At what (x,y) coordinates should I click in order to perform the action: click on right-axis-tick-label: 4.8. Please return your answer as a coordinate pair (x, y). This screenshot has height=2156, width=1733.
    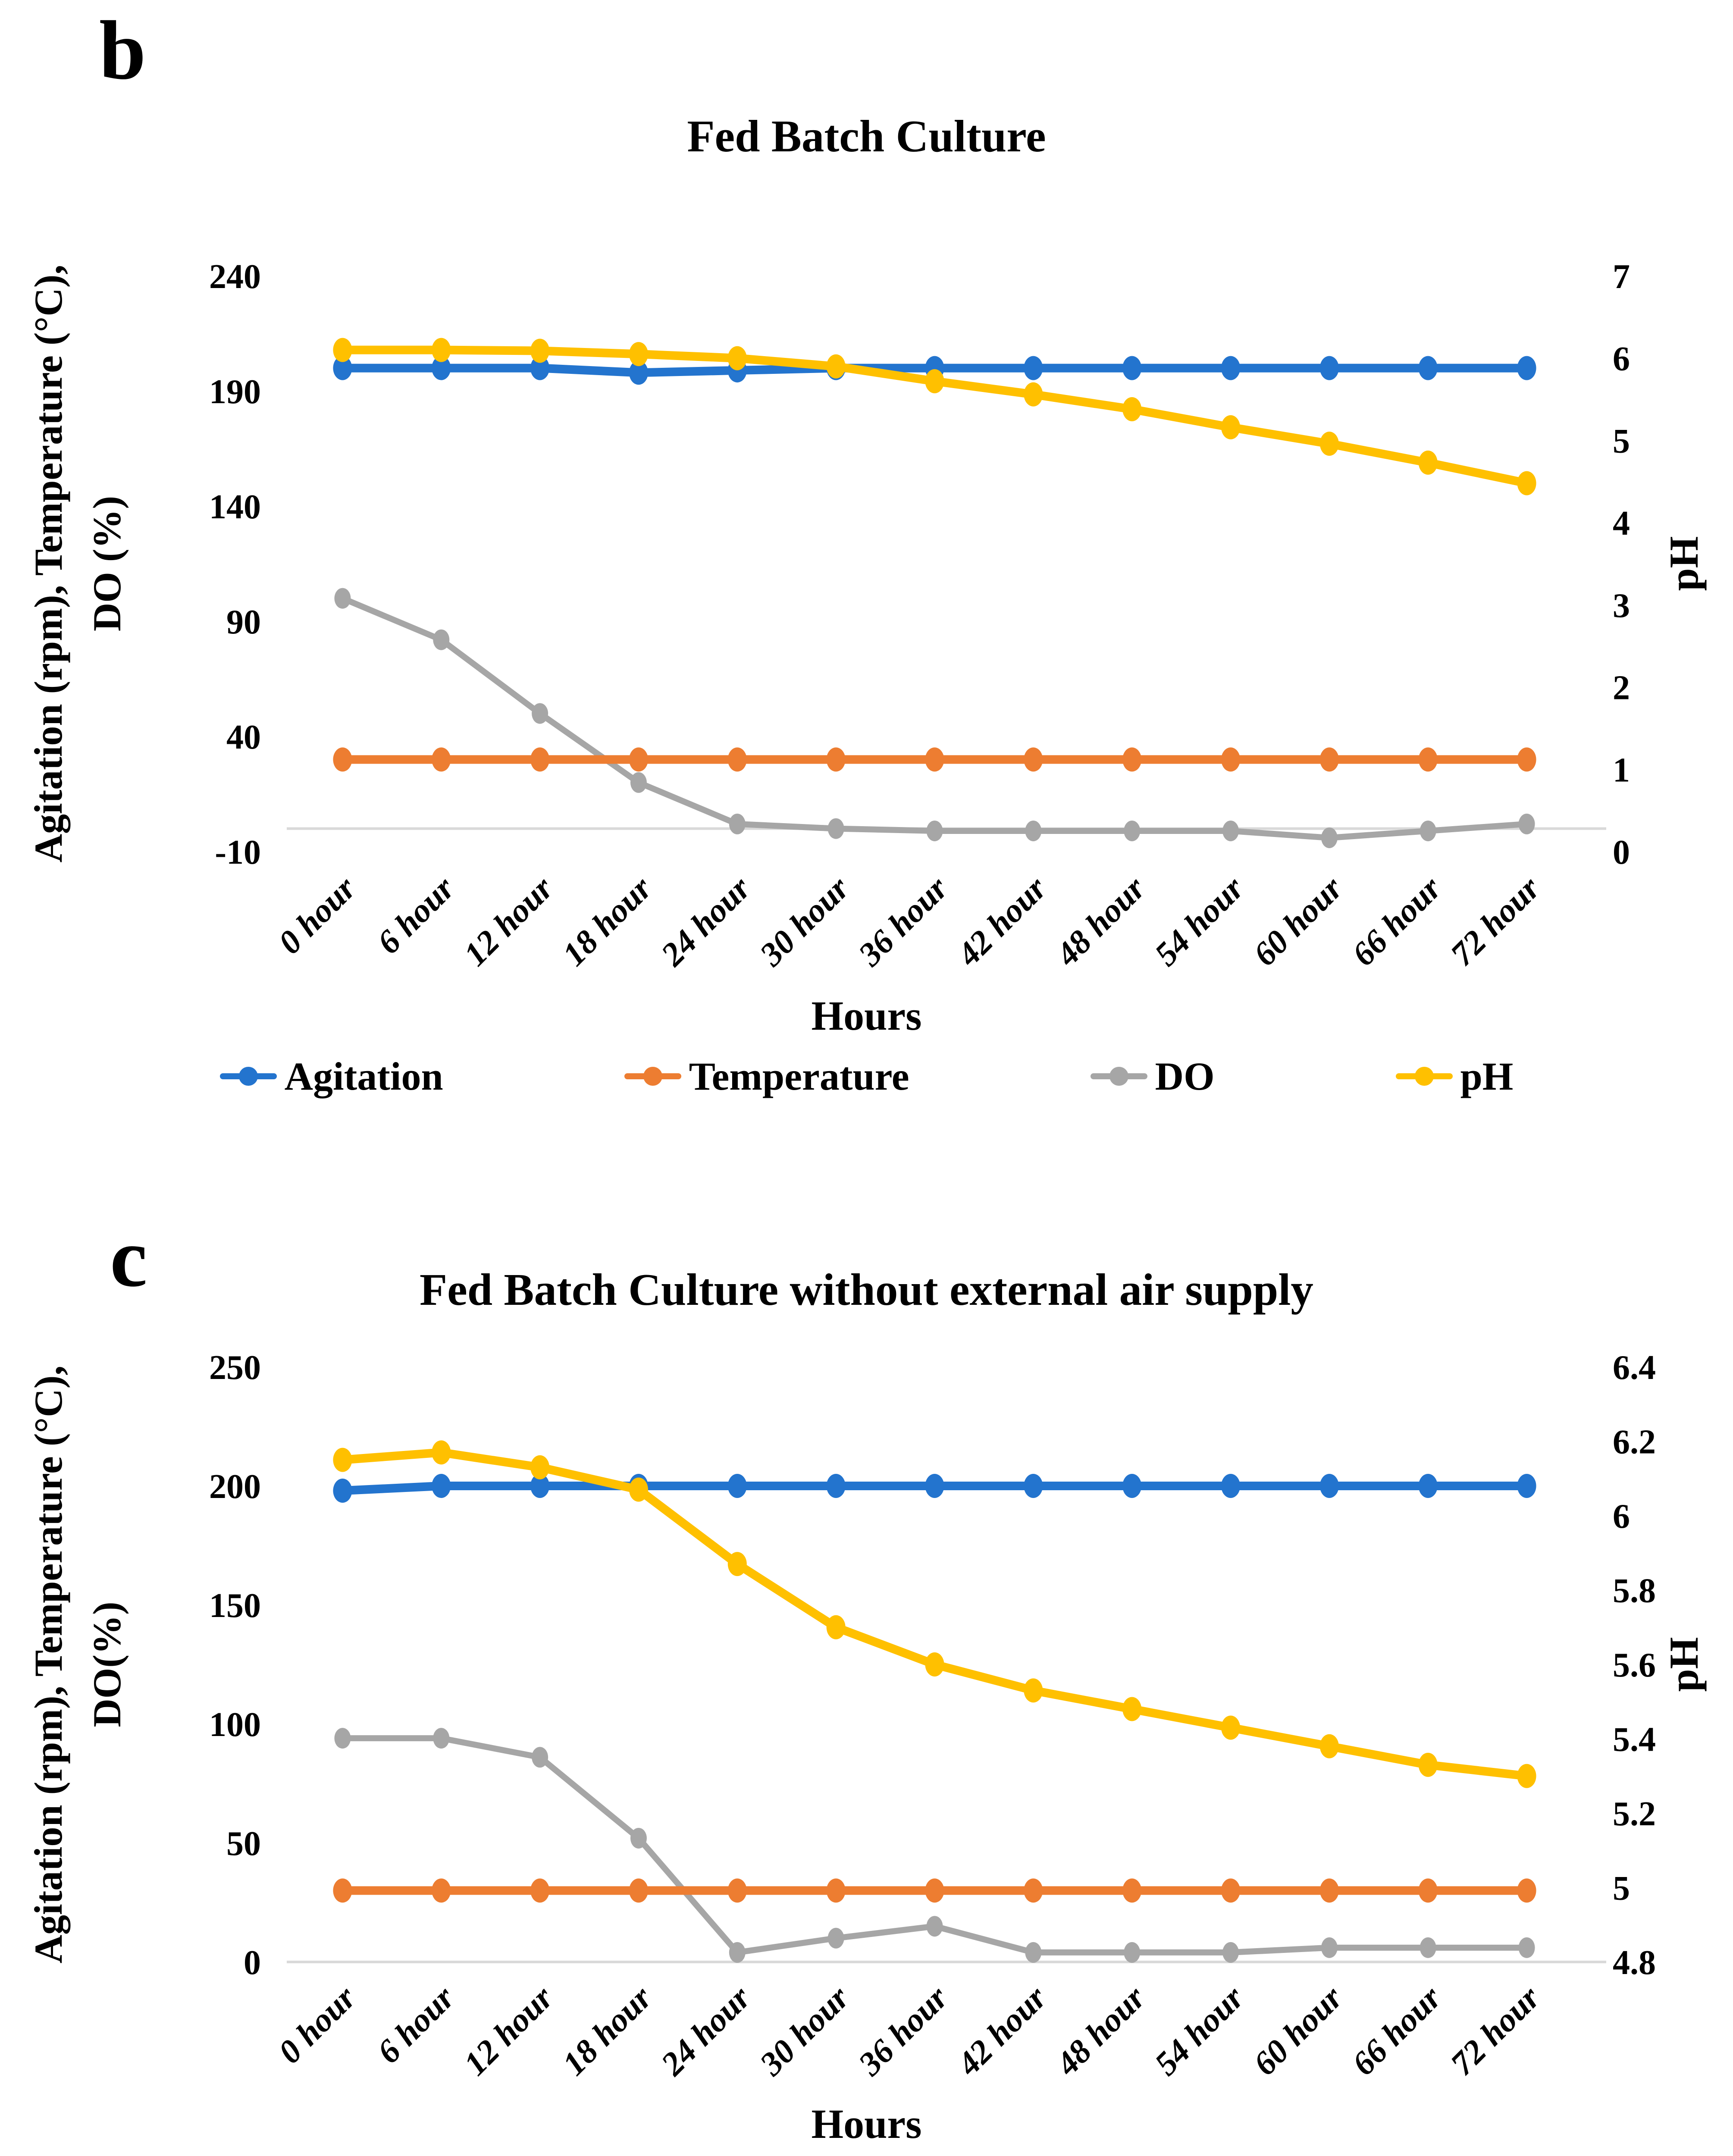
    Looking at the image, I should click on (1634, 1963).